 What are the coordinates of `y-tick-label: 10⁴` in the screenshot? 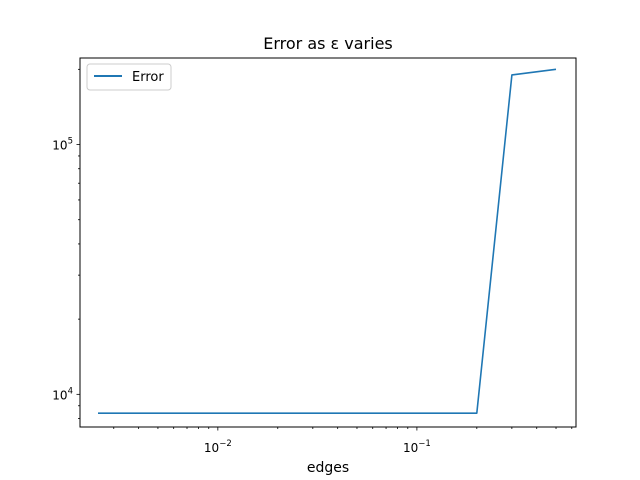 It's located at (62, 394).